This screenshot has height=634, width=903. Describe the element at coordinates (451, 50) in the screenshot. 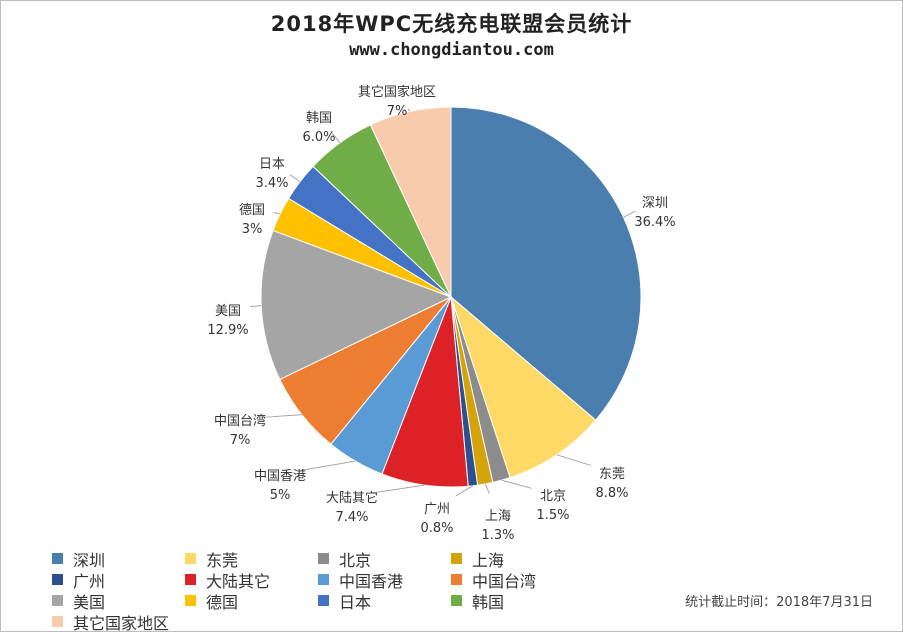

I see `chart-subtitle: www.chongdiantou.com` at that location.